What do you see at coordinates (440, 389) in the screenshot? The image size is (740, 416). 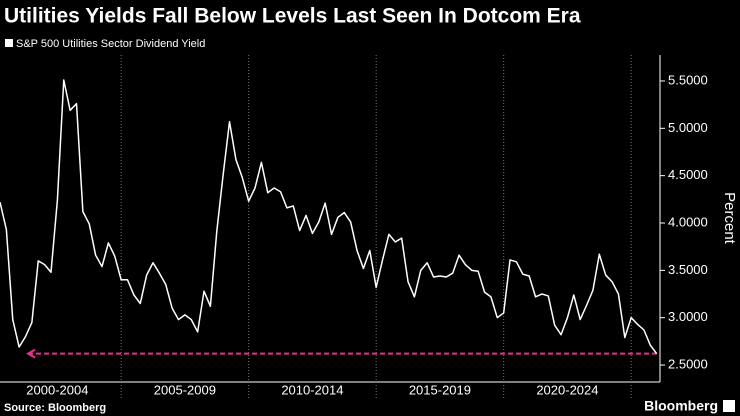 I see `x-tick-label: 2015-2019` at bounding box center [440, 389].